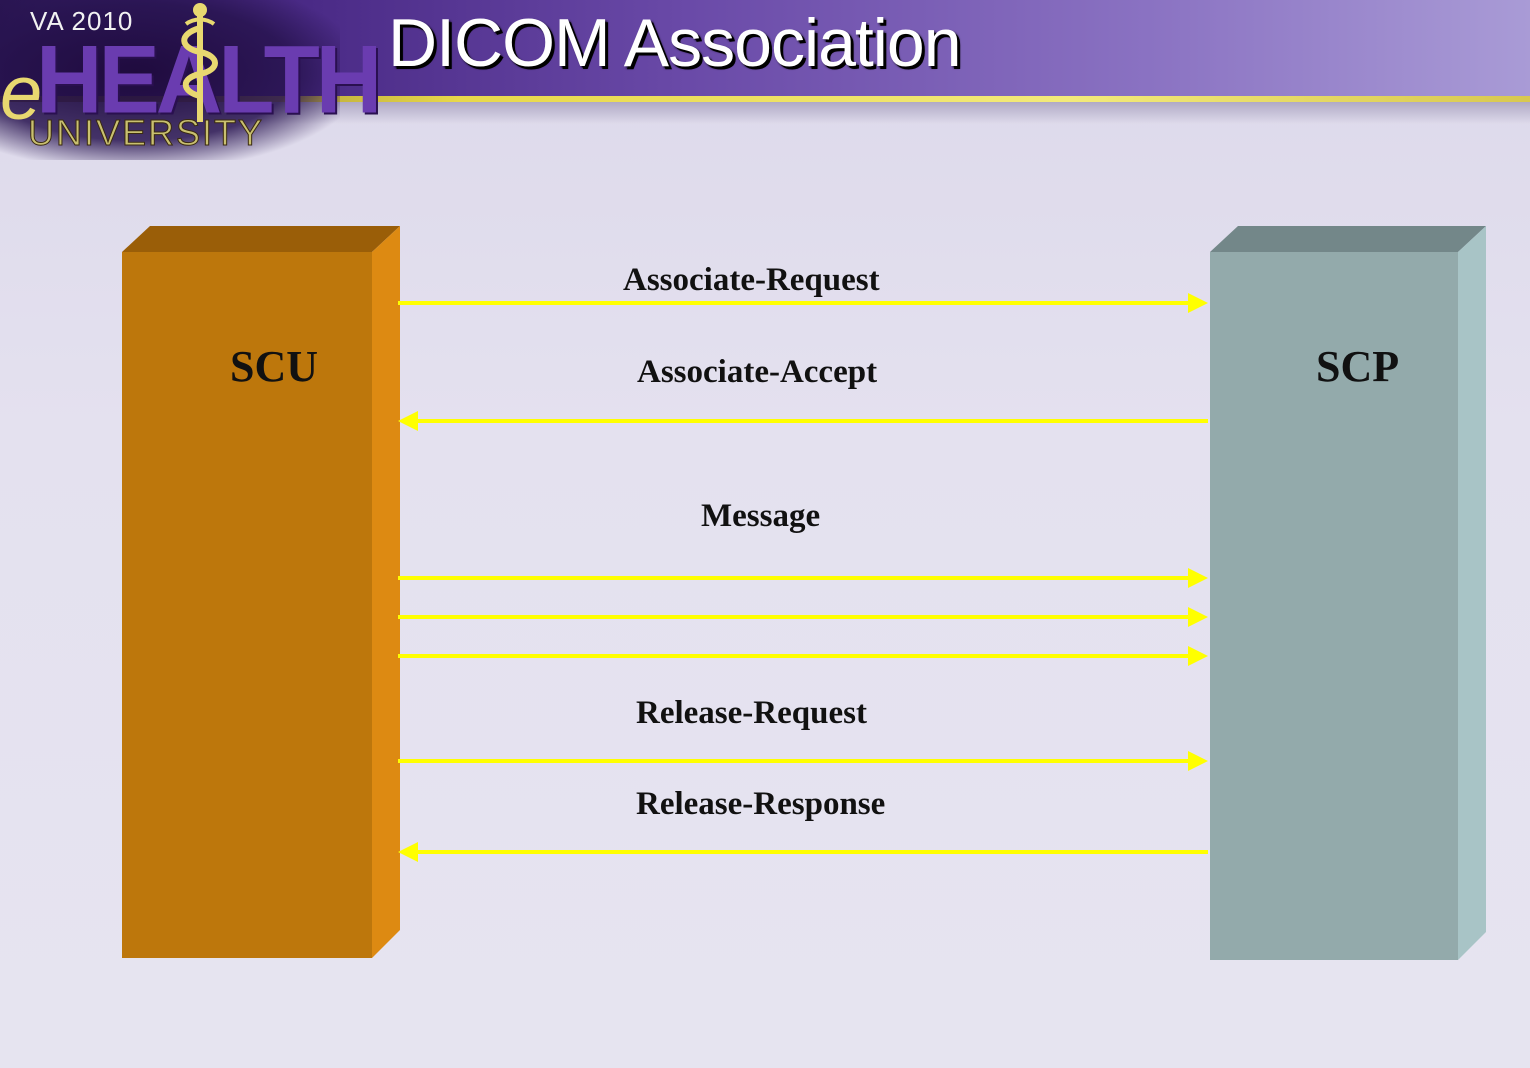 This screenshot has width=1530, height=1068. Describe the element at coordinates (803, 733) in the screenshot. I see `message-arrow-6: Release-Request` at that location.